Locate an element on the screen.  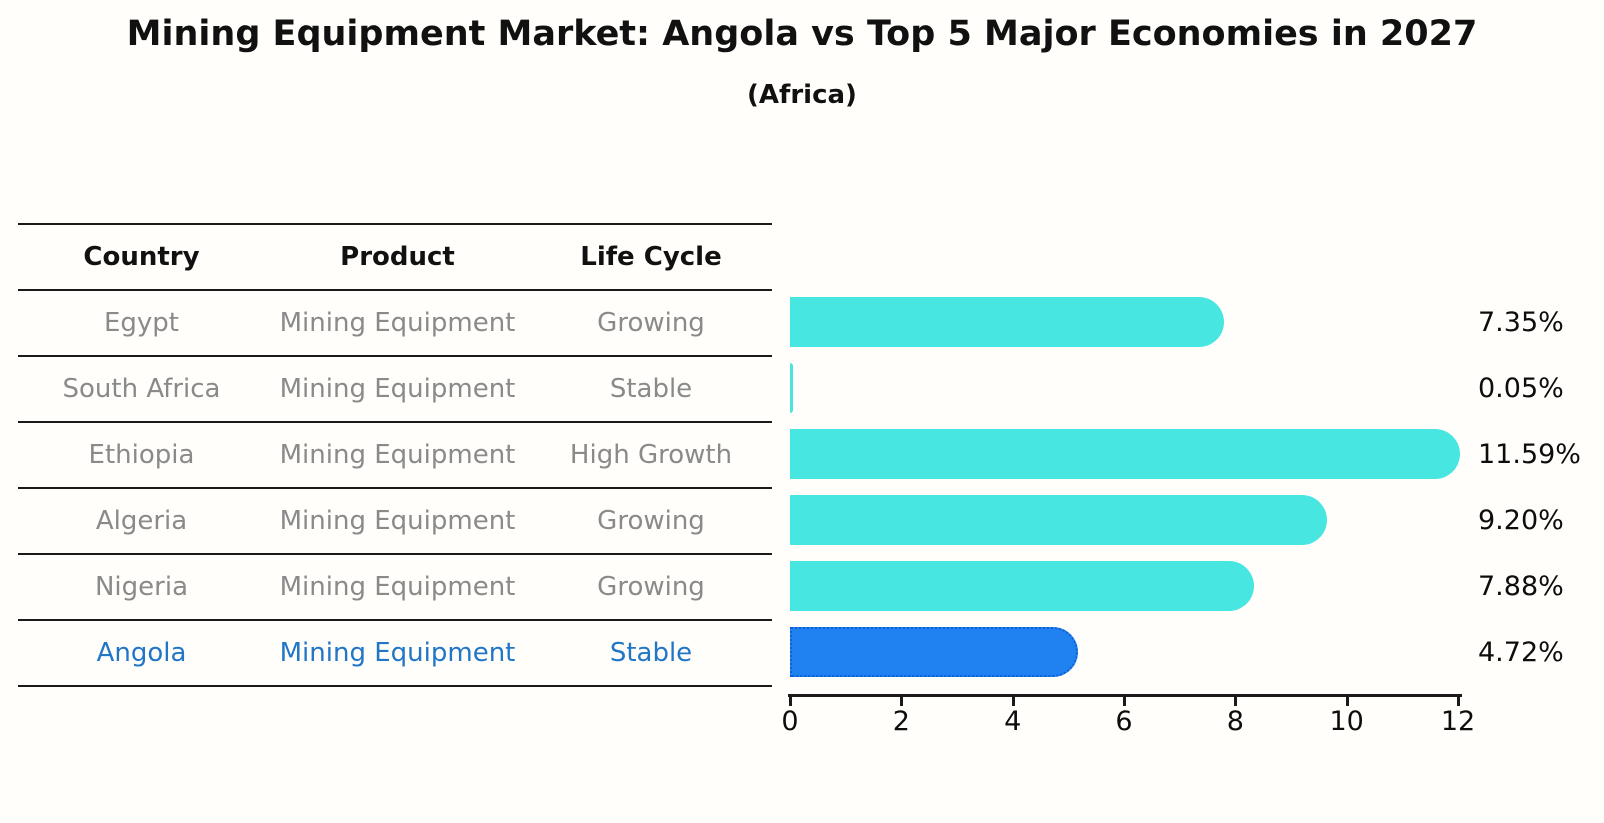
chart-subtitle: (Africa) is located at coordinates (802, 95).